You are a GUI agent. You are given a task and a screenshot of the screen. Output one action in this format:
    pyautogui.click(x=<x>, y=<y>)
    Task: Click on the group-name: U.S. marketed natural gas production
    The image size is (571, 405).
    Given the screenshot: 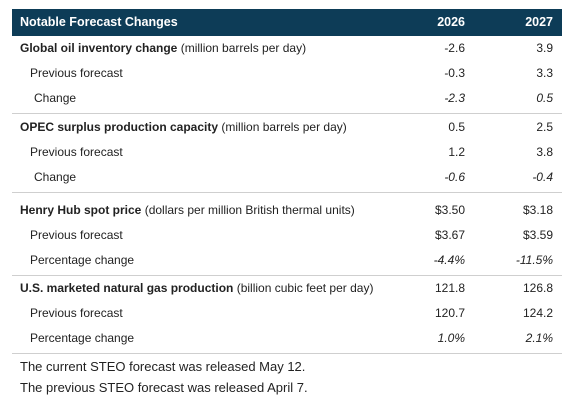 What is the action you would take?
    pyautogui.click(x=127, y=288)
    